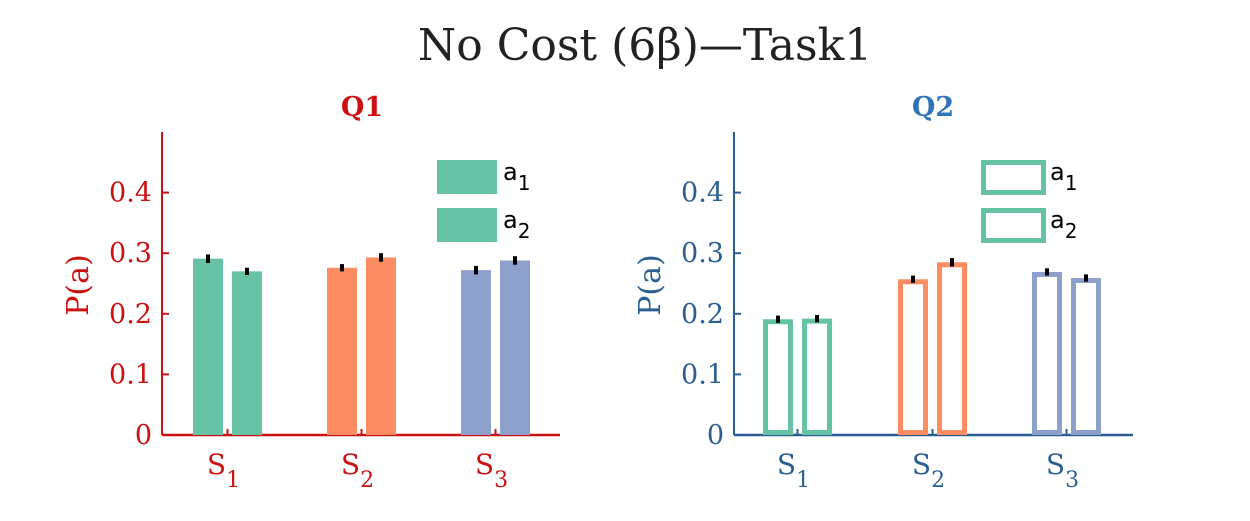 The image size is (1250, 521). I want to click on panel-title: Q2, so click(933, 107).